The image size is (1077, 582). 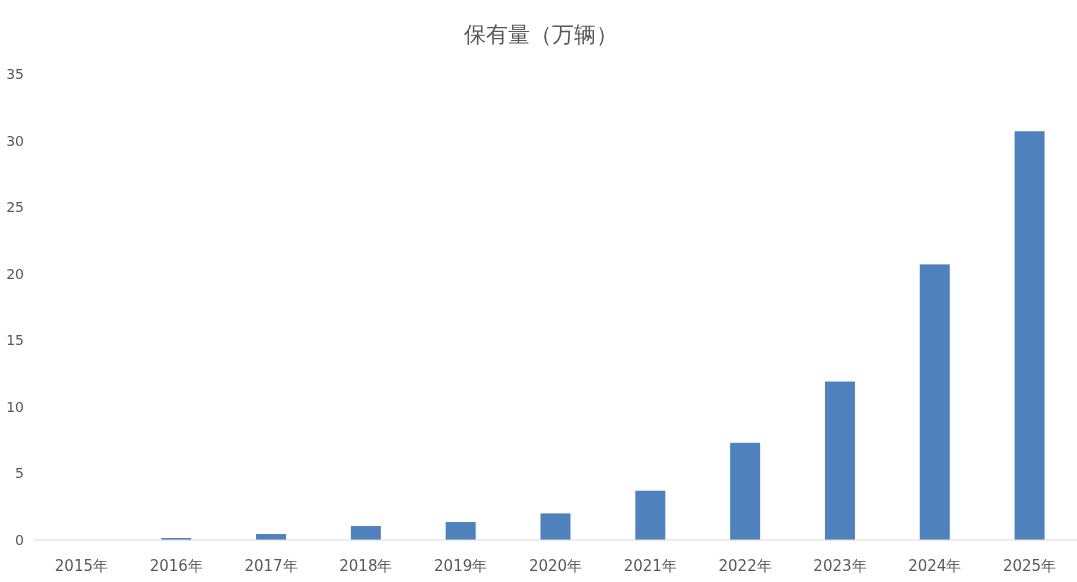 What do you see at coordinates (1030, 566) in the screenshot?
I see `x-tick-label: 2025年` at bounding box center [1030, 566].